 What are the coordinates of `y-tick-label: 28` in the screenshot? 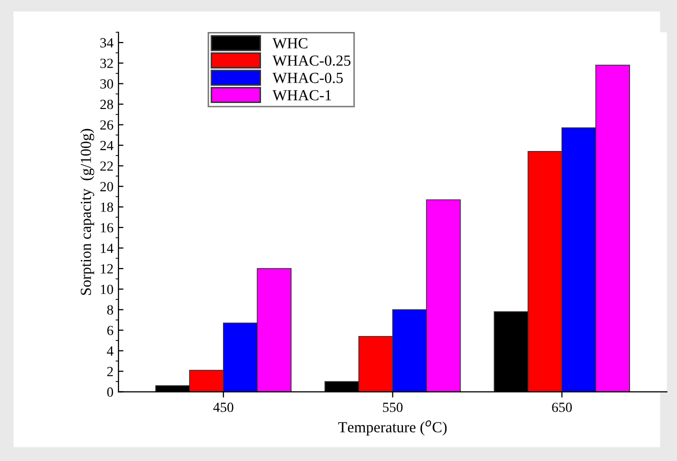 It's located at (107, 105).